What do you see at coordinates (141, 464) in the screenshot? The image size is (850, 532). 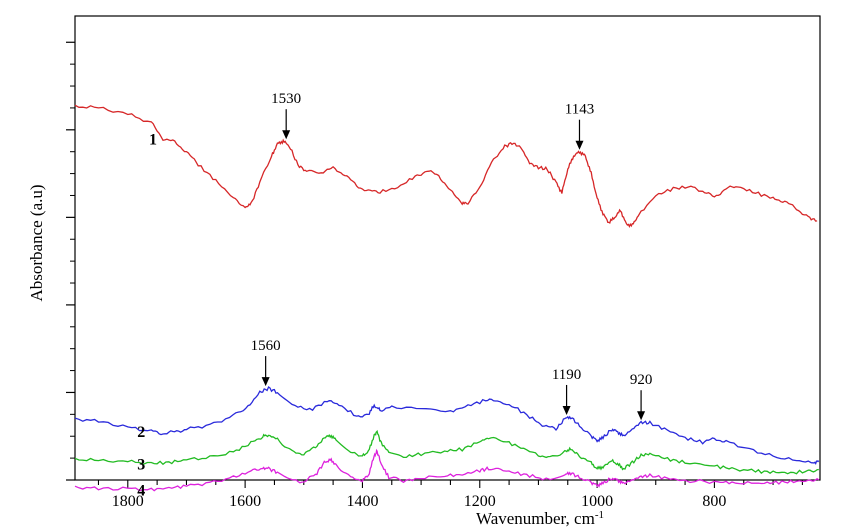 I see `series-3-label: 3` at bounding box center [141, 464].